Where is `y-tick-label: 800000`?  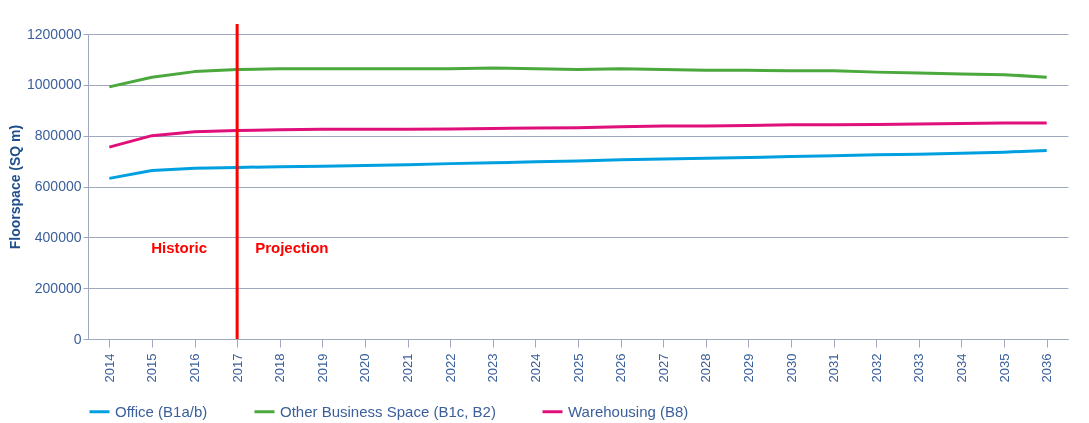
y-tick-label: 800000 is located at coordinates (58, 135).